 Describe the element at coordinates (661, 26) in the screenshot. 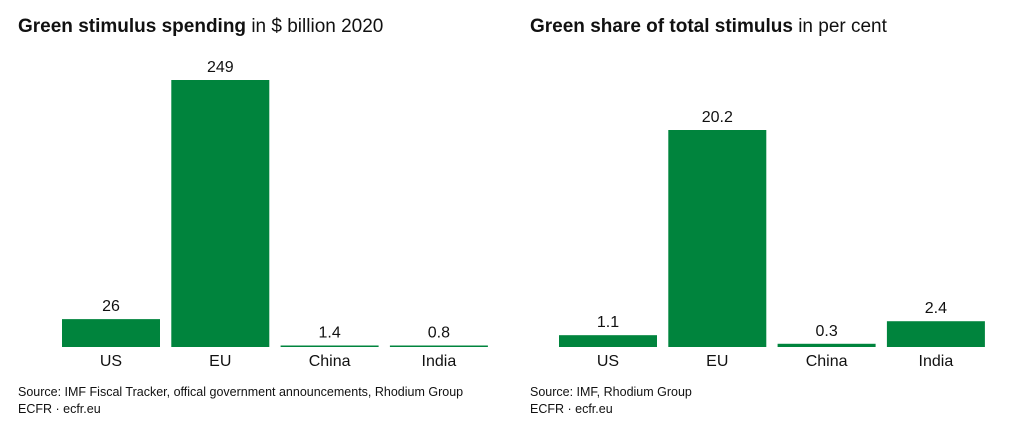

I see `chart-title-main: Green share of total stimulus` at that location.